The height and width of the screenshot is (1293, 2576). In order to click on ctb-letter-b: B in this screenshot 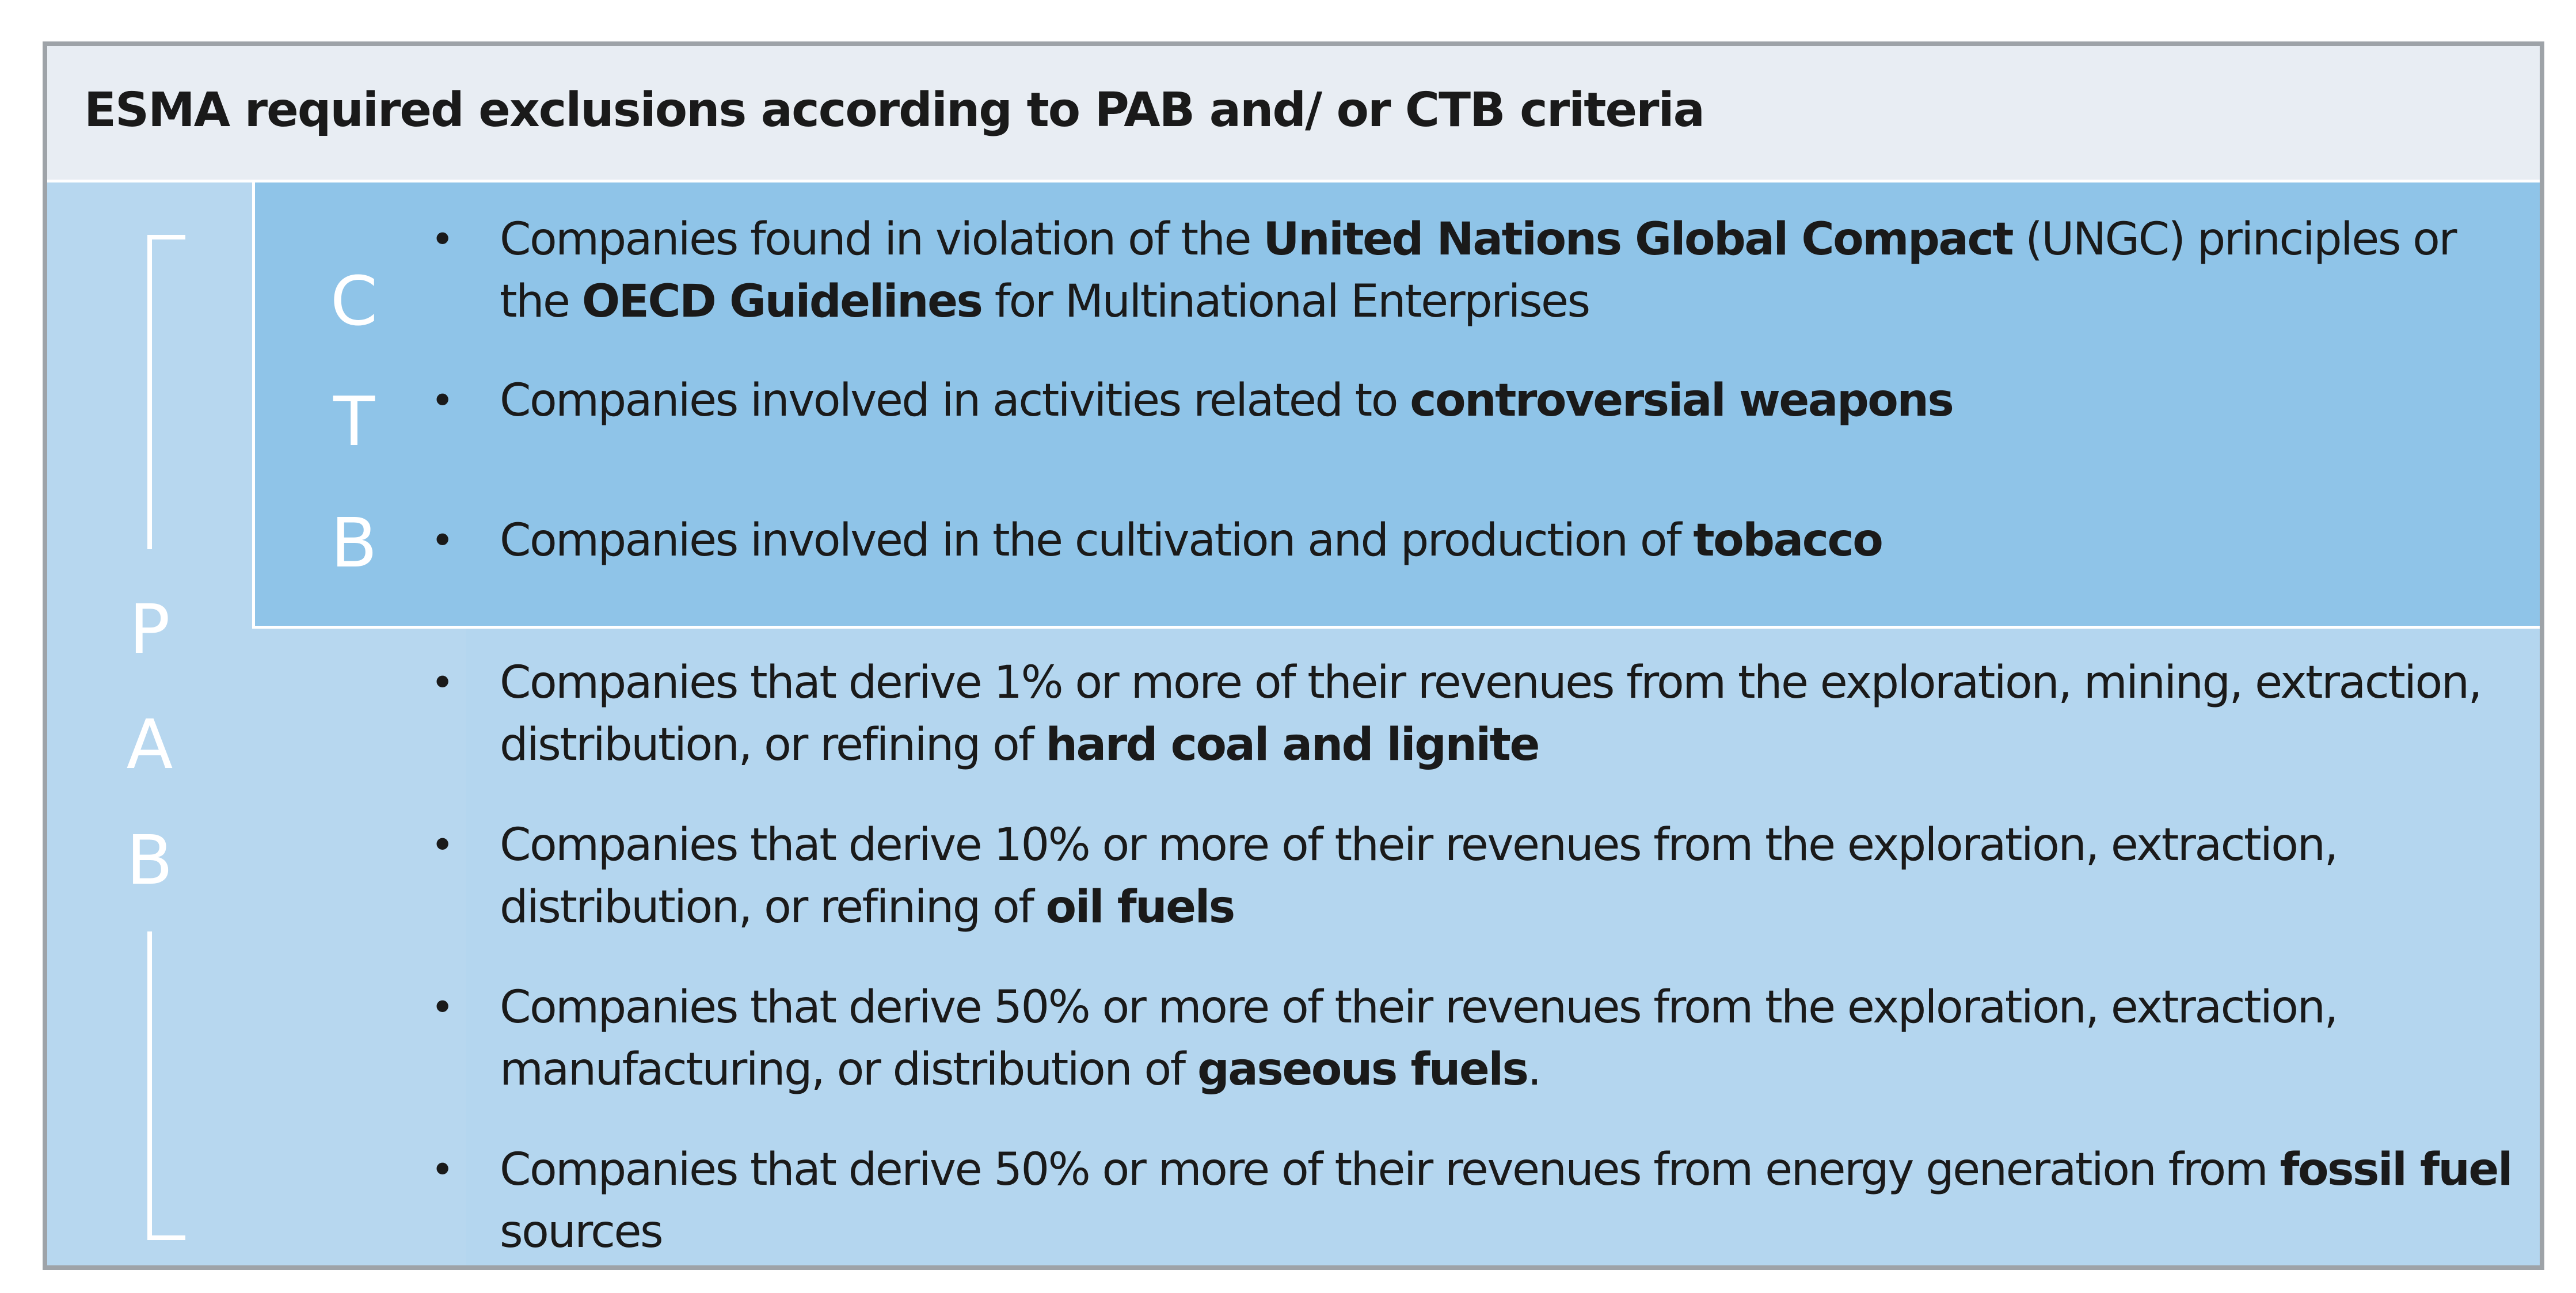, I will do `click(354, 543)`.